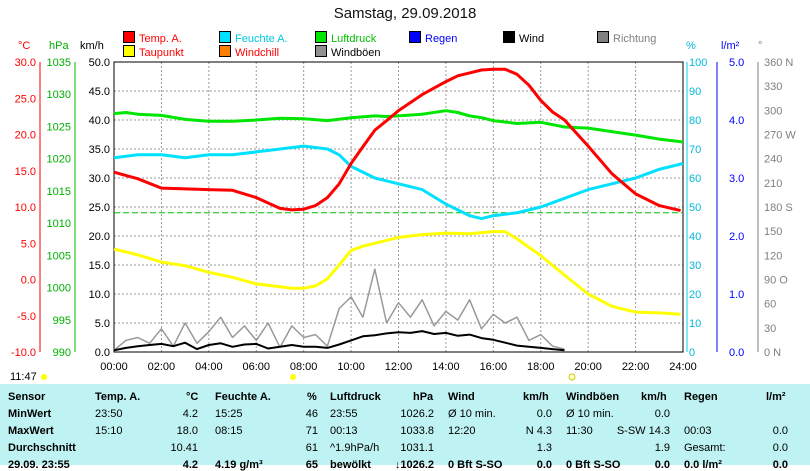 The height and width of the screenshot is (471, 810). What do you see at coordinates (59, 63) in the screenshot?
I see `pressure-tick-label: 1035` at bounding box center [59, 63].